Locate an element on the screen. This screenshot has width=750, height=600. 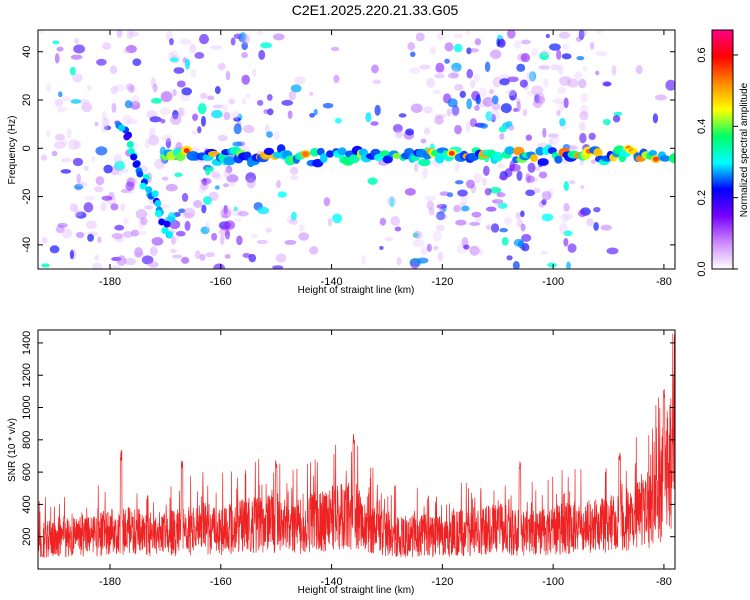
colorbar-tick-label: 0.2 is located at coordinates (702, 197).